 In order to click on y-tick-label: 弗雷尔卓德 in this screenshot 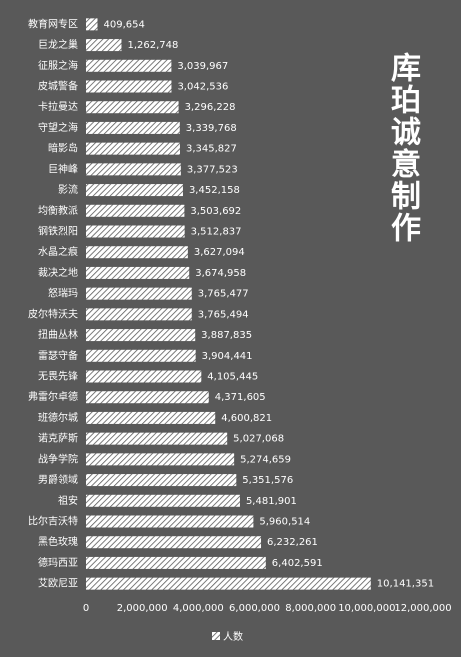, I will do `click(53, 396)`.